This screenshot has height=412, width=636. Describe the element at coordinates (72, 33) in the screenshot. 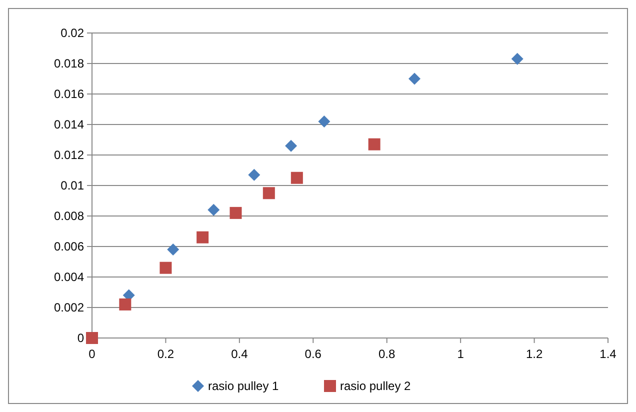

I see `y-tick-label: 0.02` at that location.